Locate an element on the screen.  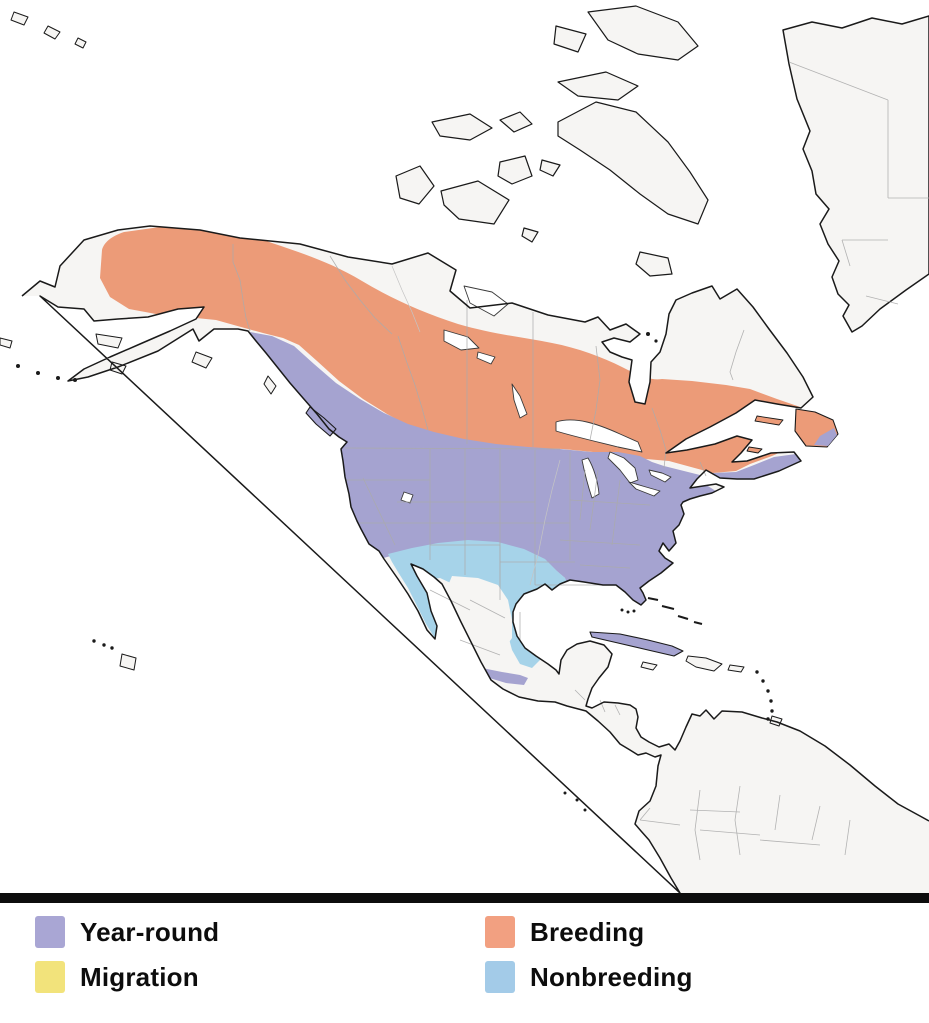
year-round-label: Year-round is located at coordinates (150, 931).